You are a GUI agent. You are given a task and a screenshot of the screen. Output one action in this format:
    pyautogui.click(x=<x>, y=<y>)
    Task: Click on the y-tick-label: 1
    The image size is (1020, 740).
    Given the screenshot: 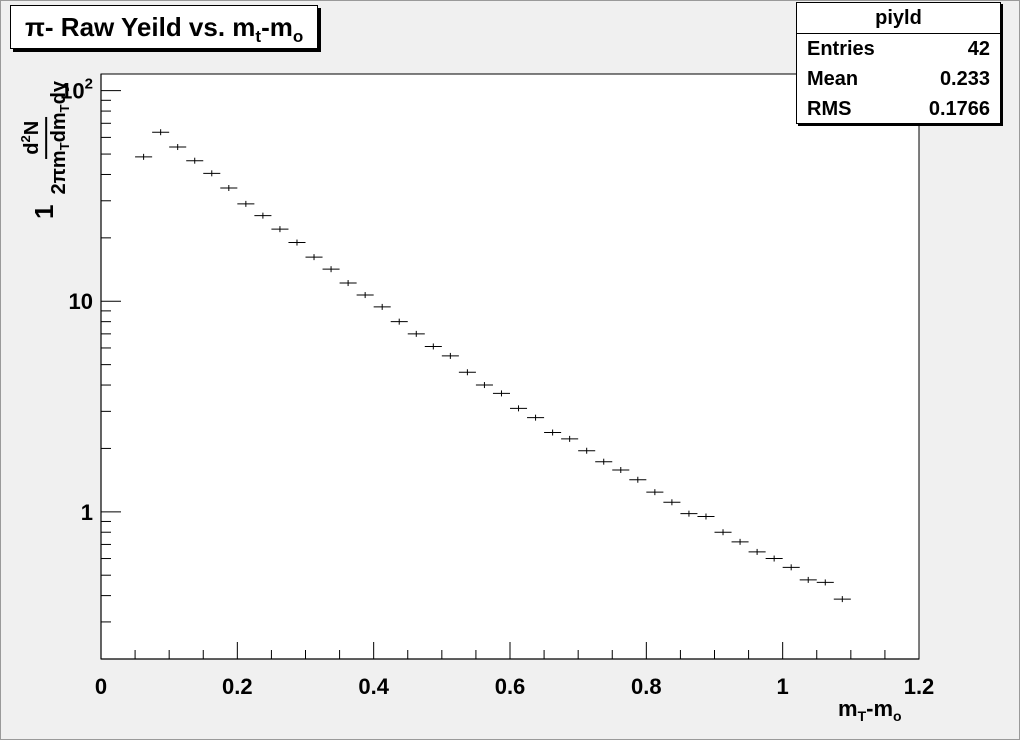 What is the action you would take?
    pyautogui.click(x=87, y=512)
    